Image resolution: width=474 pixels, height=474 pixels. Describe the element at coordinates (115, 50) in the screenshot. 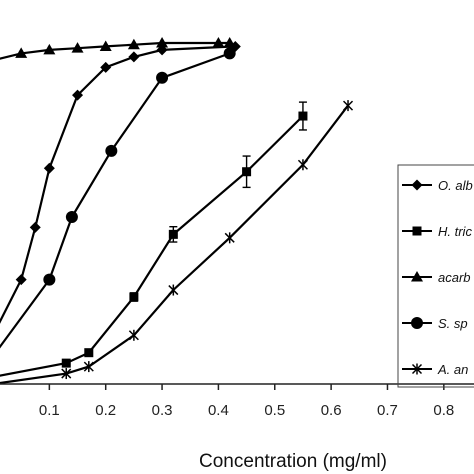

I see `series-line` at that location.